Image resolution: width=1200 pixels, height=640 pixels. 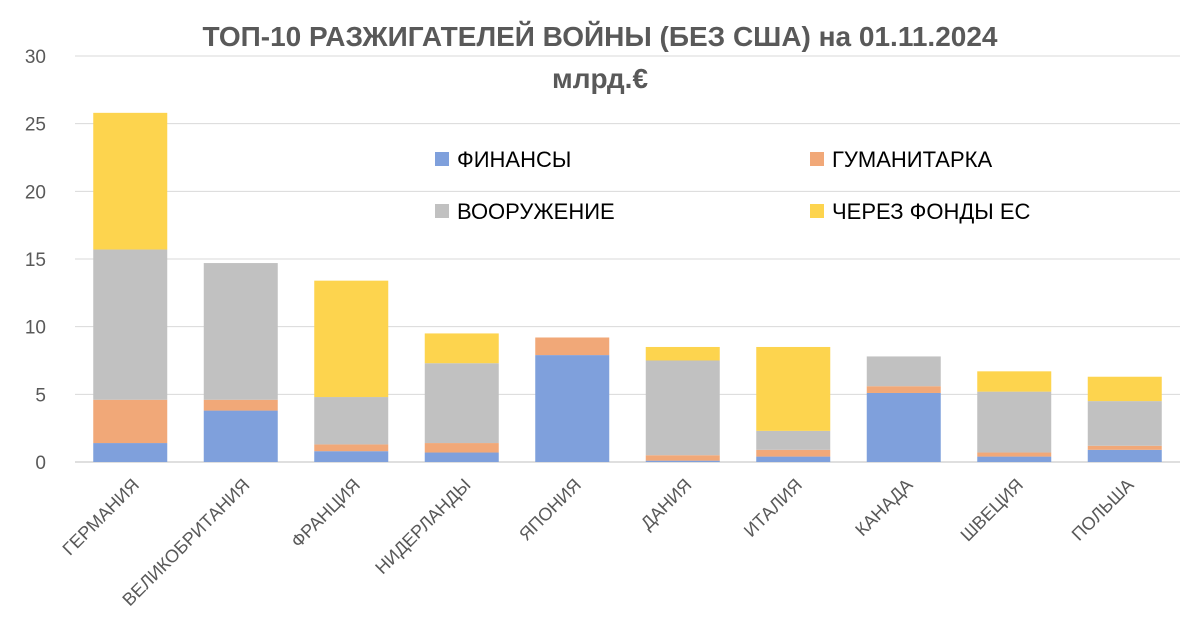 I want to click on x-category-label: ЯПОНИЯ, so click(x=550, y=510).